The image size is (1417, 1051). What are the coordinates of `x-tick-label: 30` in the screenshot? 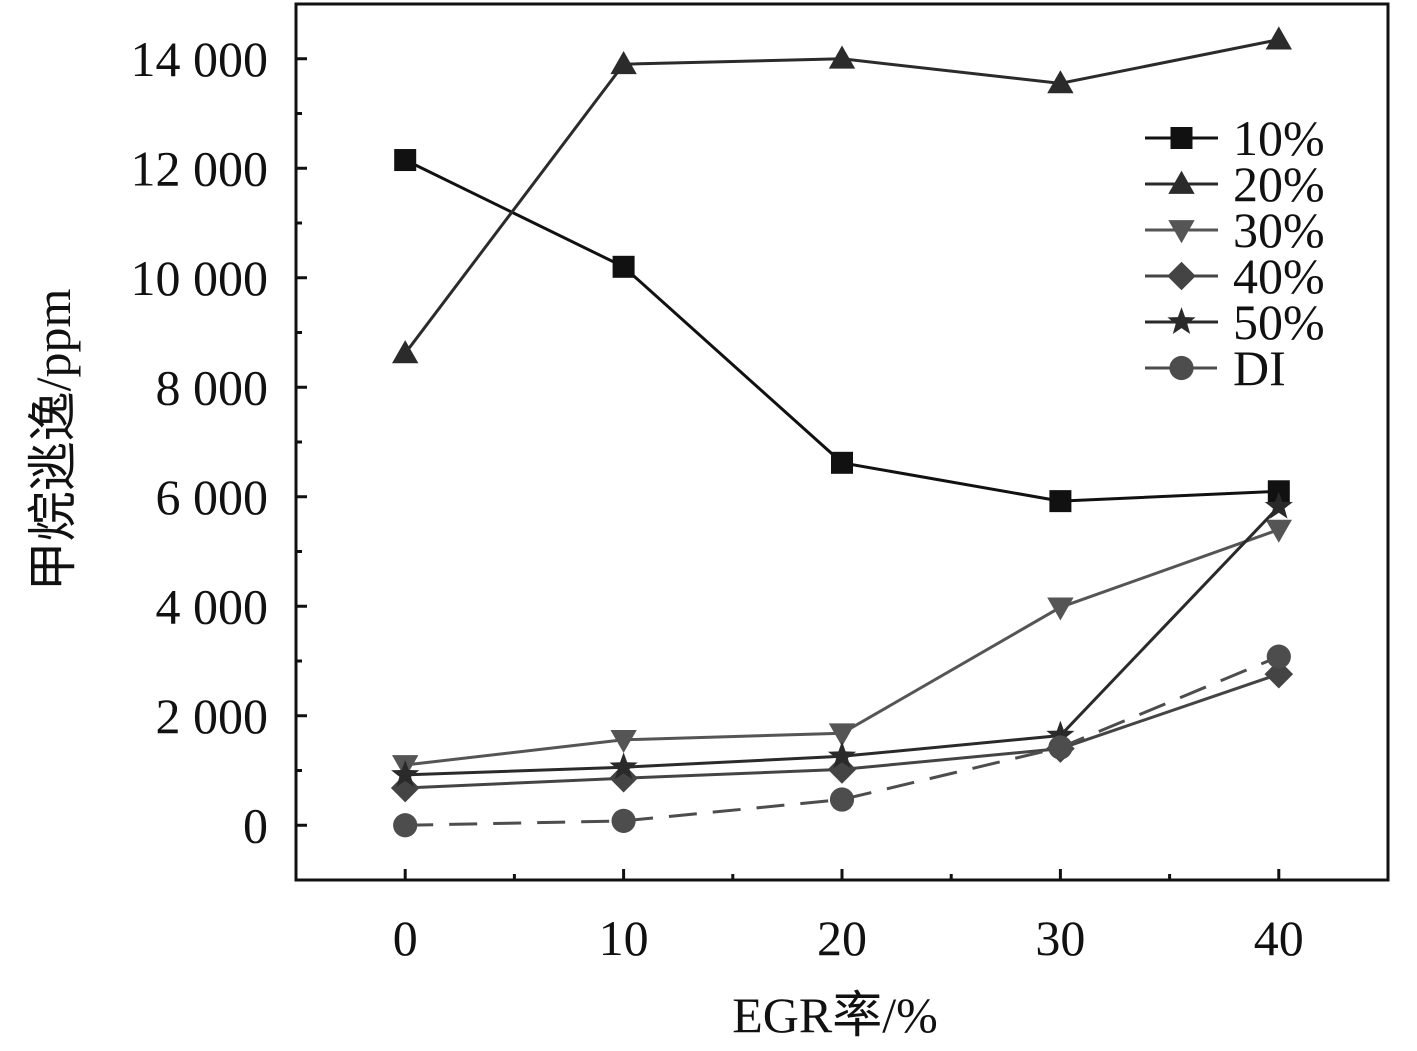 It's located at (1060, 938).